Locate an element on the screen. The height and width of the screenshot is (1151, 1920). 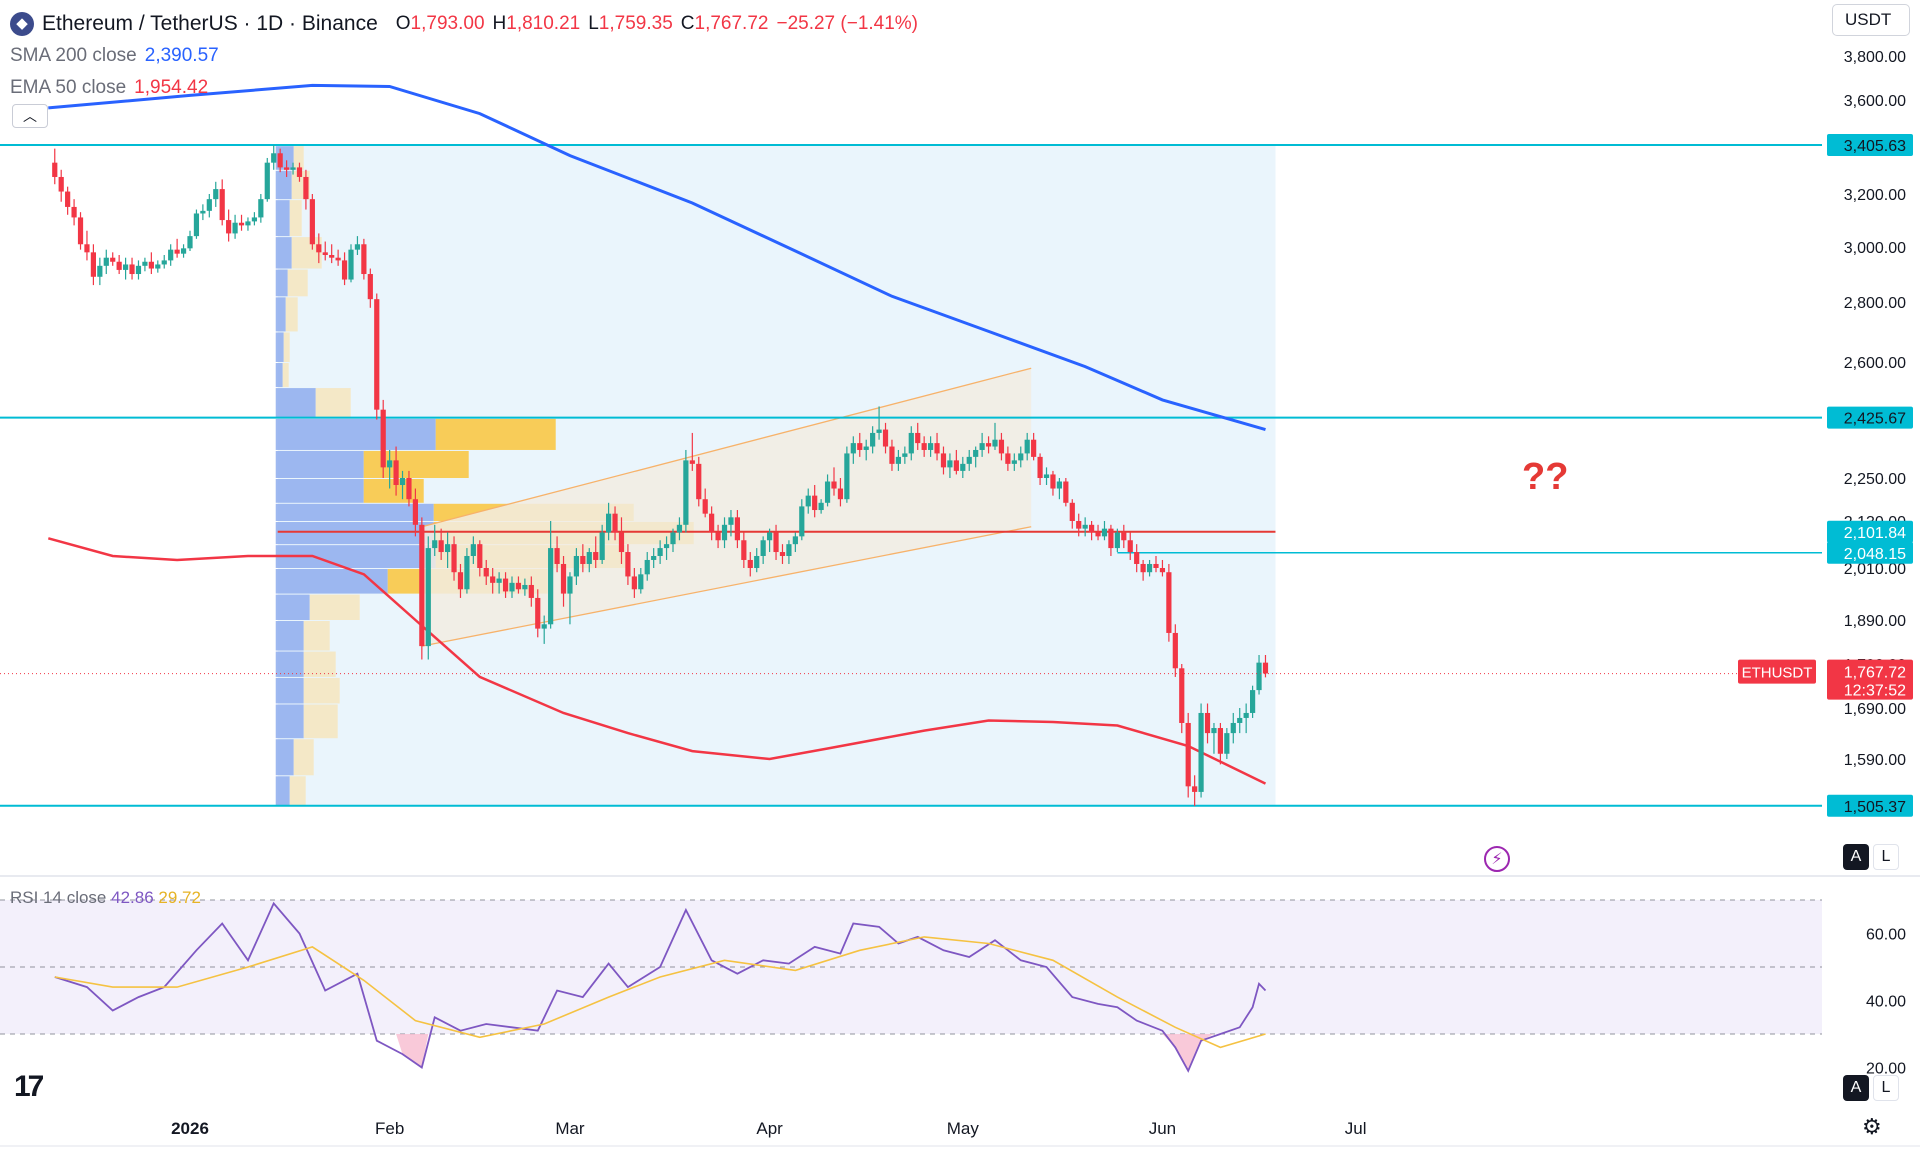
lightning-icon: ⚡ is located at coordinates (1497, 859).